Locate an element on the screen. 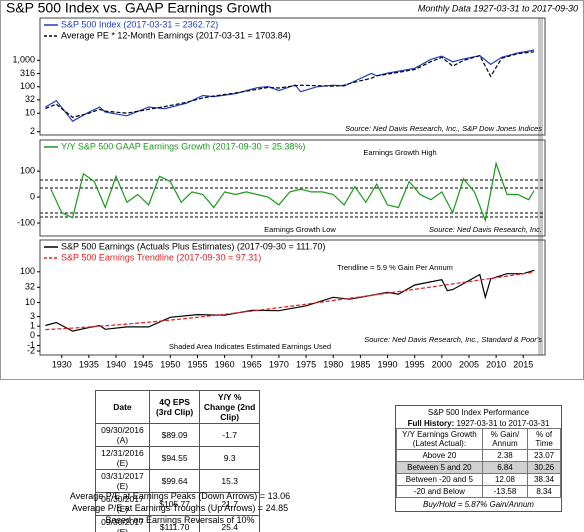  y-tick-label: 3 is located at coordinates (32, 316).